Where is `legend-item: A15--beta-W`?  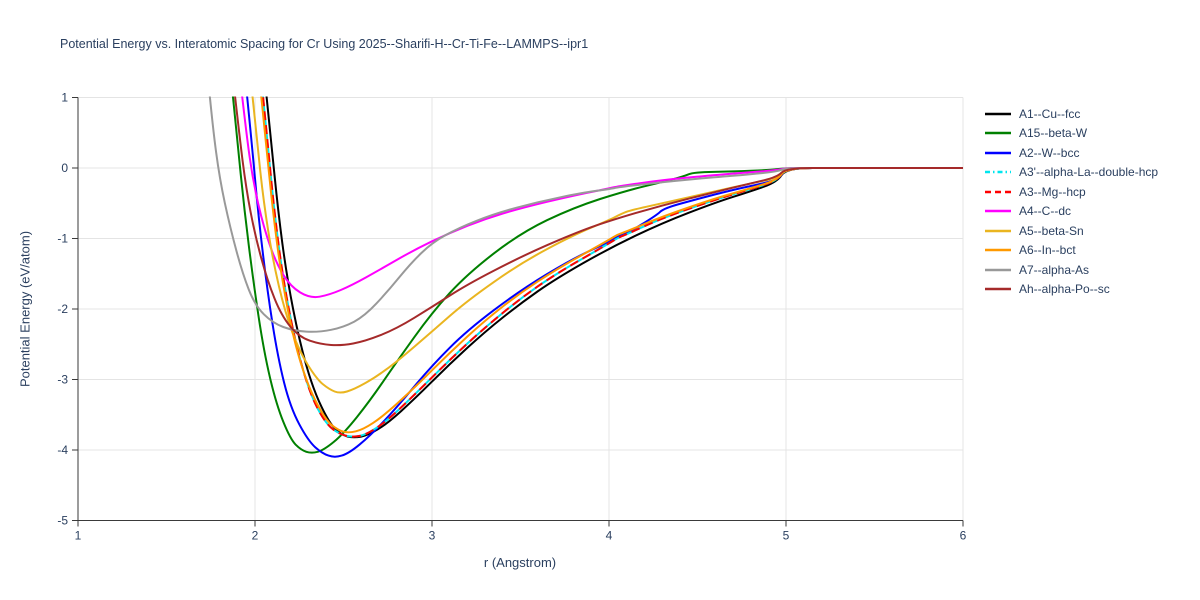 legend-item: A15--beta-W is located at coordinates (1071, 134).